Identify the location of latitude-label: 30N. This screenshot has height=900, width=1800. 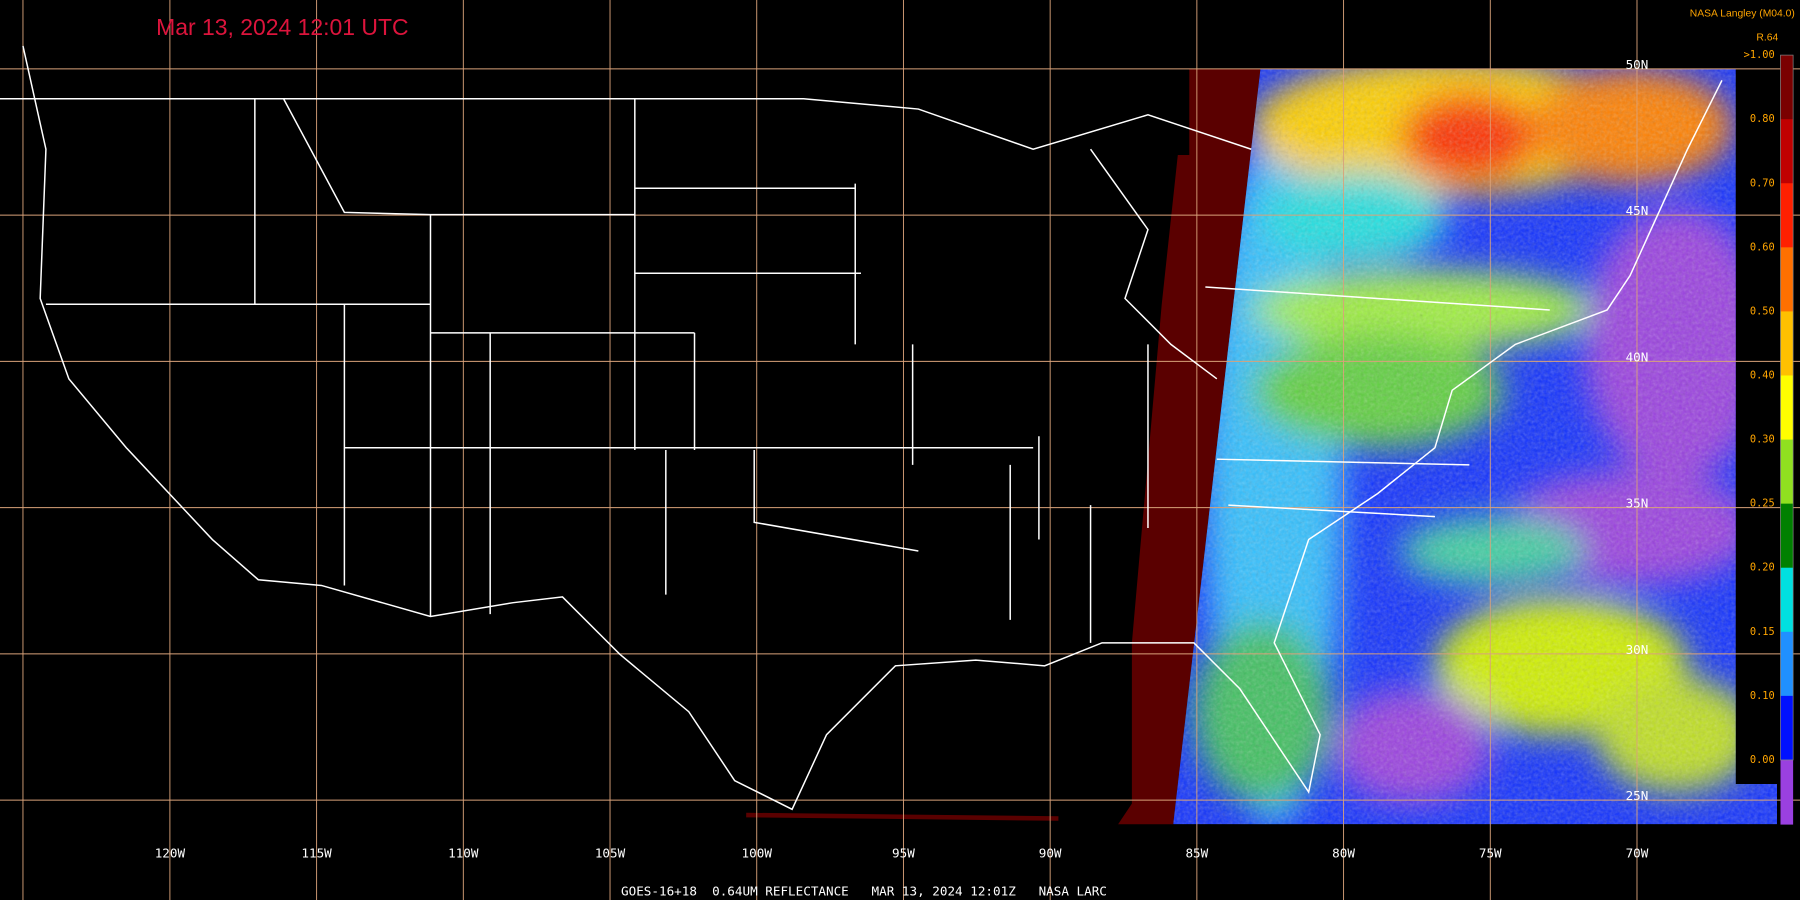
(1637, 649).